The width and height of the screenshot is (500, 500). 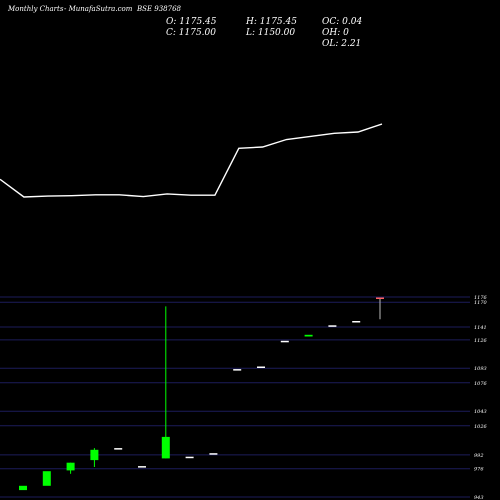 What do you see at coordinates (335, 33) in the screenshot?
I see `ohlc-oh: OH: 0` at bounding box center [335, 33].